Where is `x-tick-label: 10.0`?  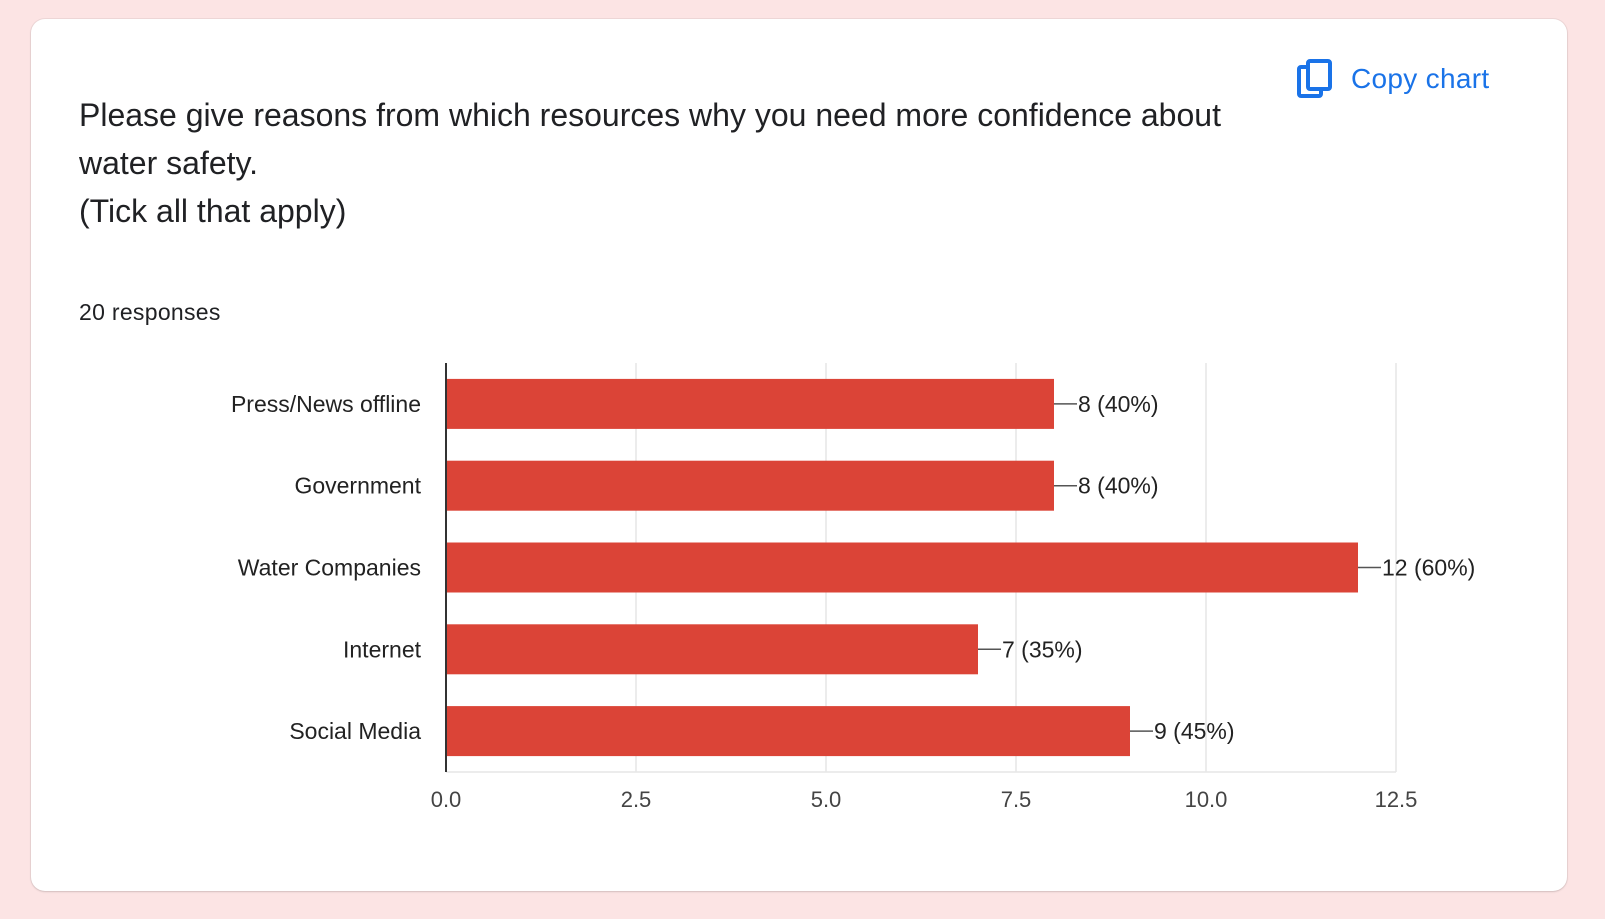 x-tick-label: 10.0 is located at coordinates (1206, 799).